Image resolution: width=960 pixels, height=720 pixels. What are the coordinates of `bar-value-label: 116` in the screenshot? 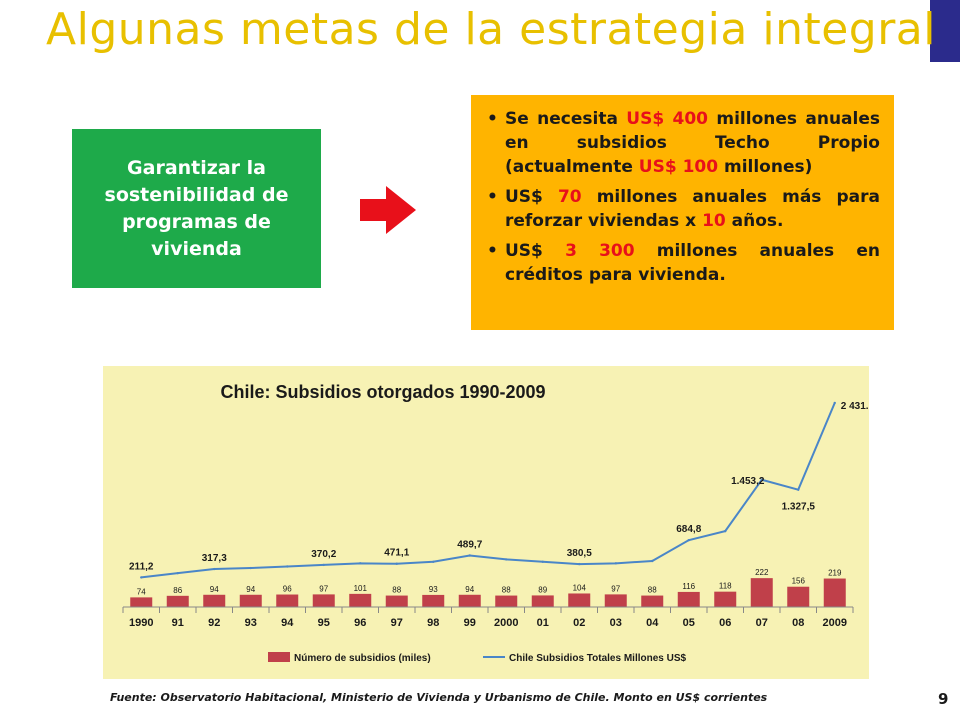 It's located at (688, 586).